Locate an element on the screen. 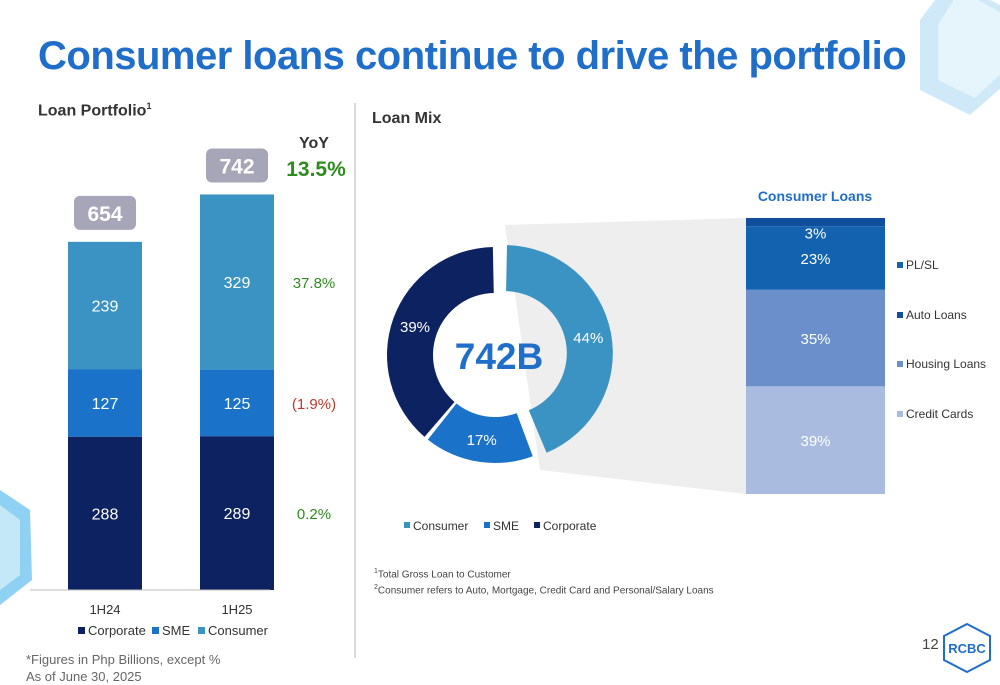  x-tick-1H24: 1H24 is located at coordinates (104, 609).